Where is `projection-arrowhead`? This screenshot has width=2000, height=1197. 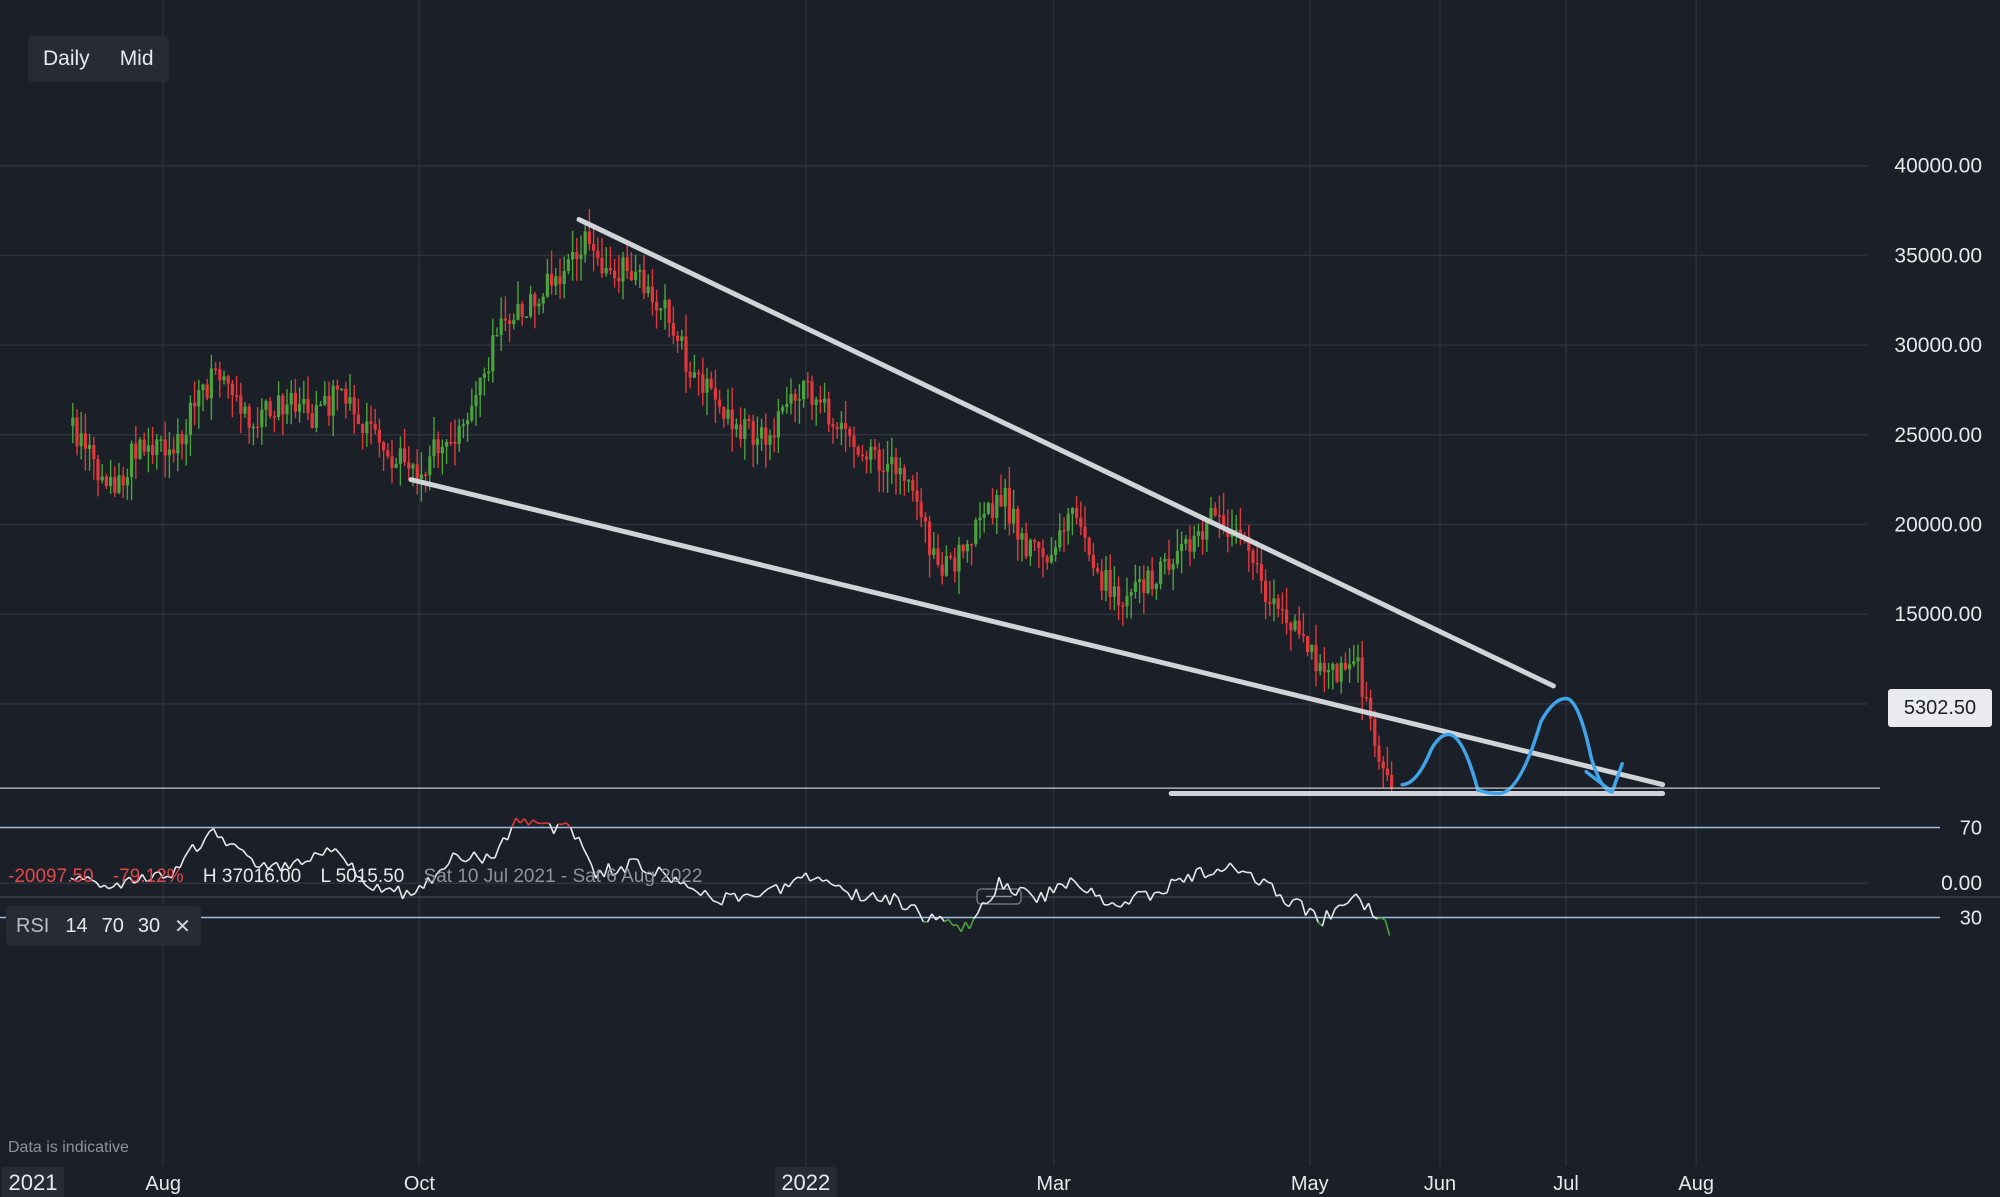 projection-arrowhead is located at coordinates (1604, 777).